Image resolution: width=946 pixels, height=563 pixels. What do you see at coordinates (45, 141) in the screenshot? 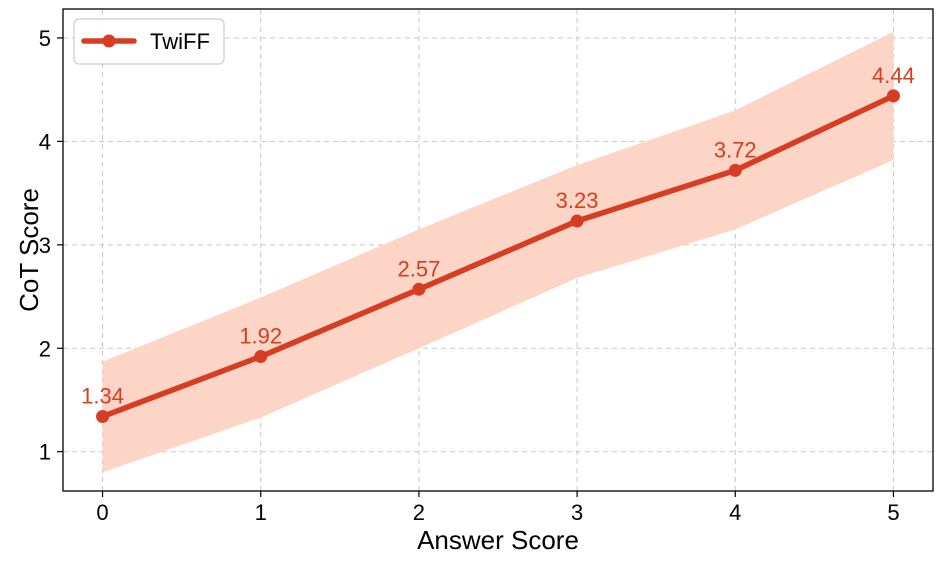
I see `y-tick-label: 4` at bounding box center [45, 141].